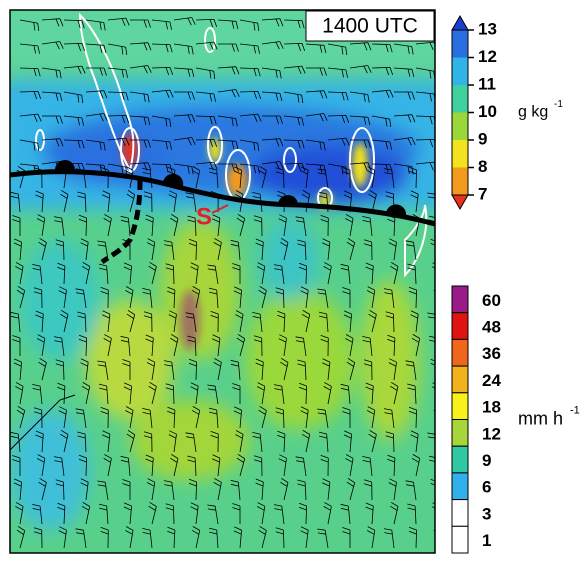 This screenshot has height=568, width=586. I want to click on colorbar-tick-label: 12, so click(487, 56).